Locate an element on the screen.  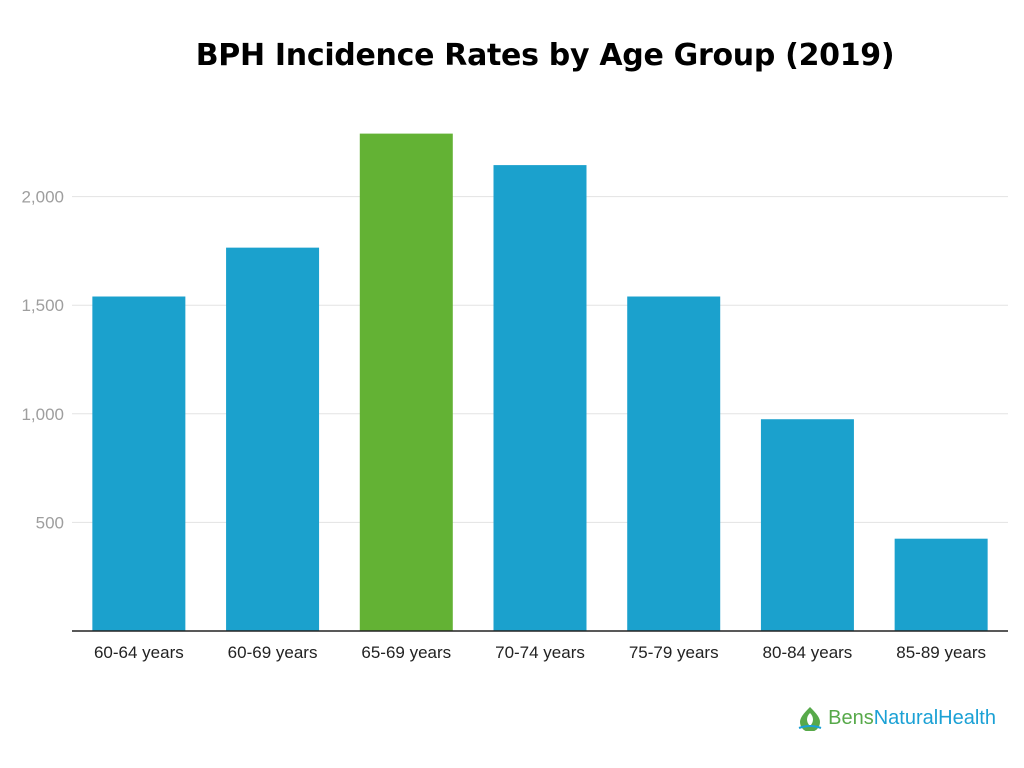
y-tick-label: 1,000 is located at coordinates (42, 414).